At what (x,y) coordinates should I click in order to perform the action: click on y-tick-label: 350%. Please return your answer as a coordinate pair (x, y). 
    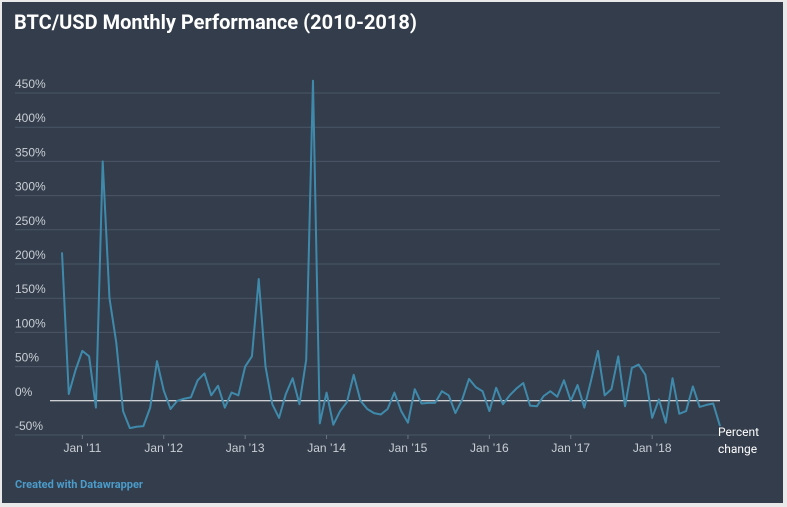
    Looking at the image, I should click on (30, 152).